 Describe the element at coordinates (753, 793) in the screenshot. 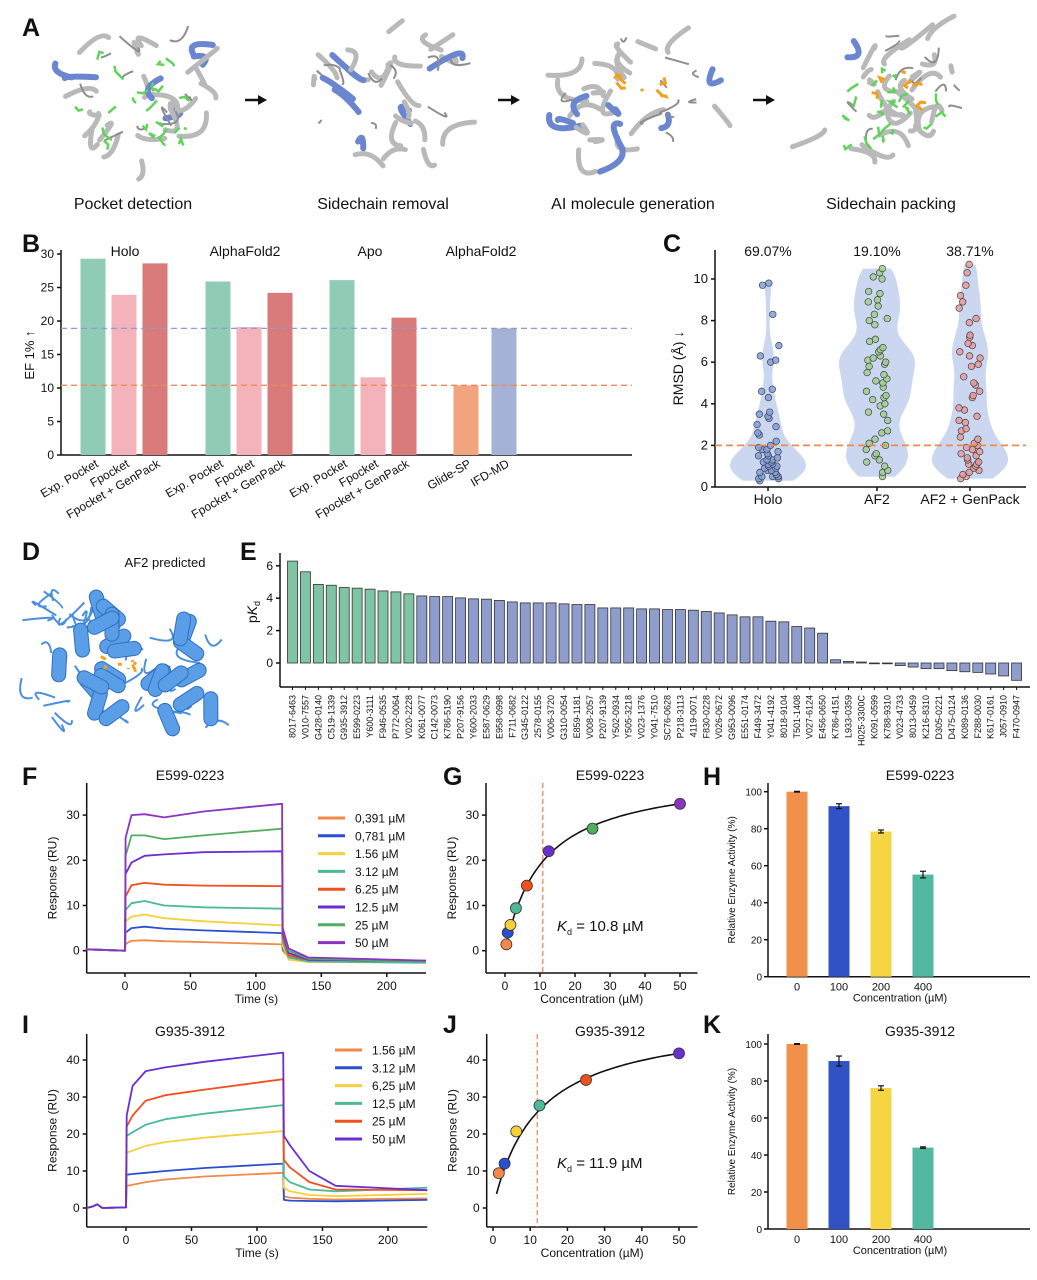

I see `y-tick-label: 100` at that location.